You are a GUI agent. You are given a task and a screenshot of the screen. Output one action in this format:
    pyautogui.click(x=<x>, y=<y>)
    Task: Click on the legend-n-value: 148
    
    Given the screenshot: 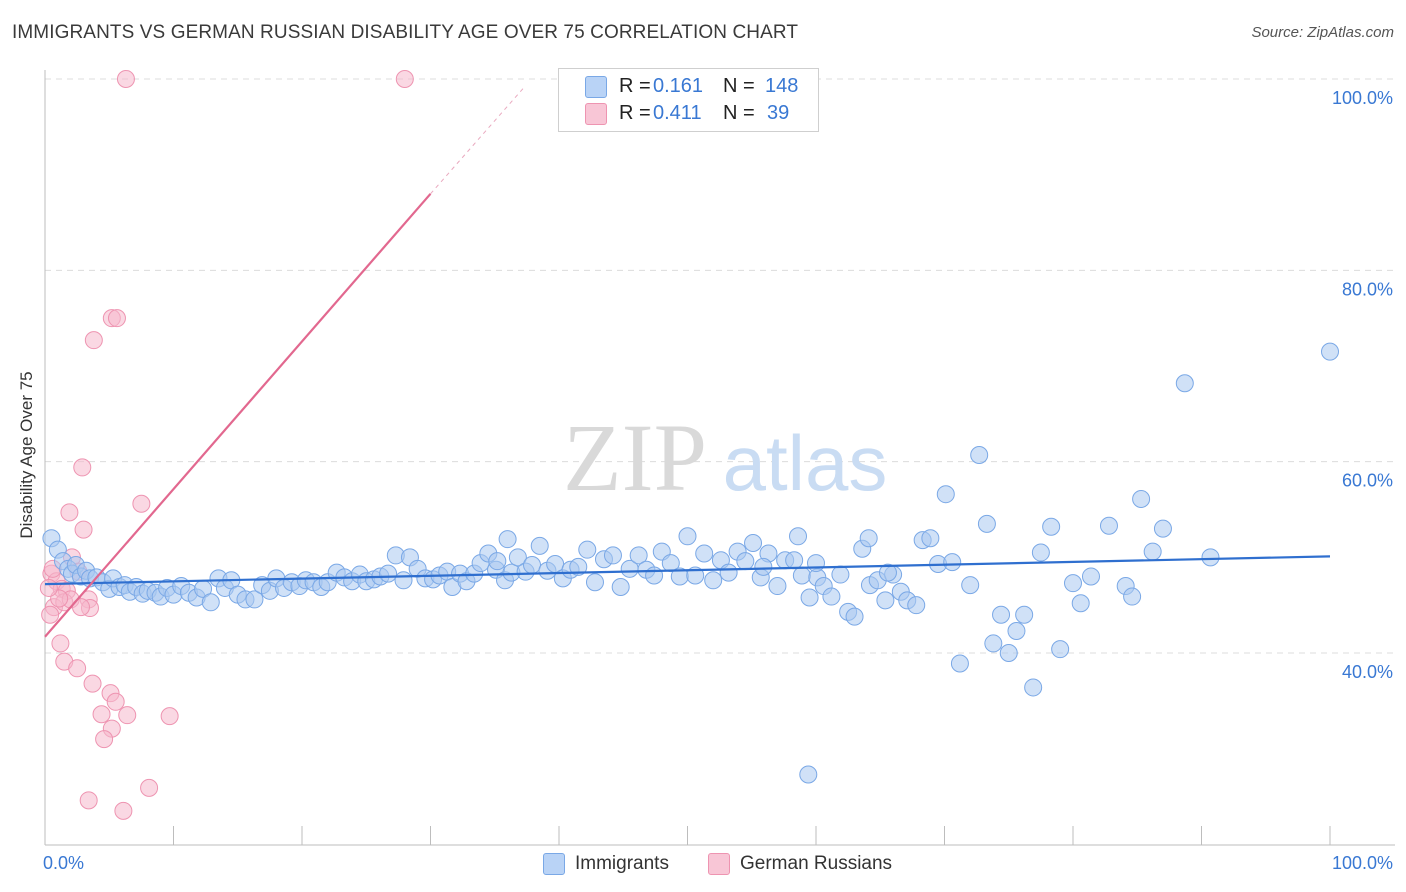 What is the action you would take?
    pyautogui.click(x=782, y=85)
    